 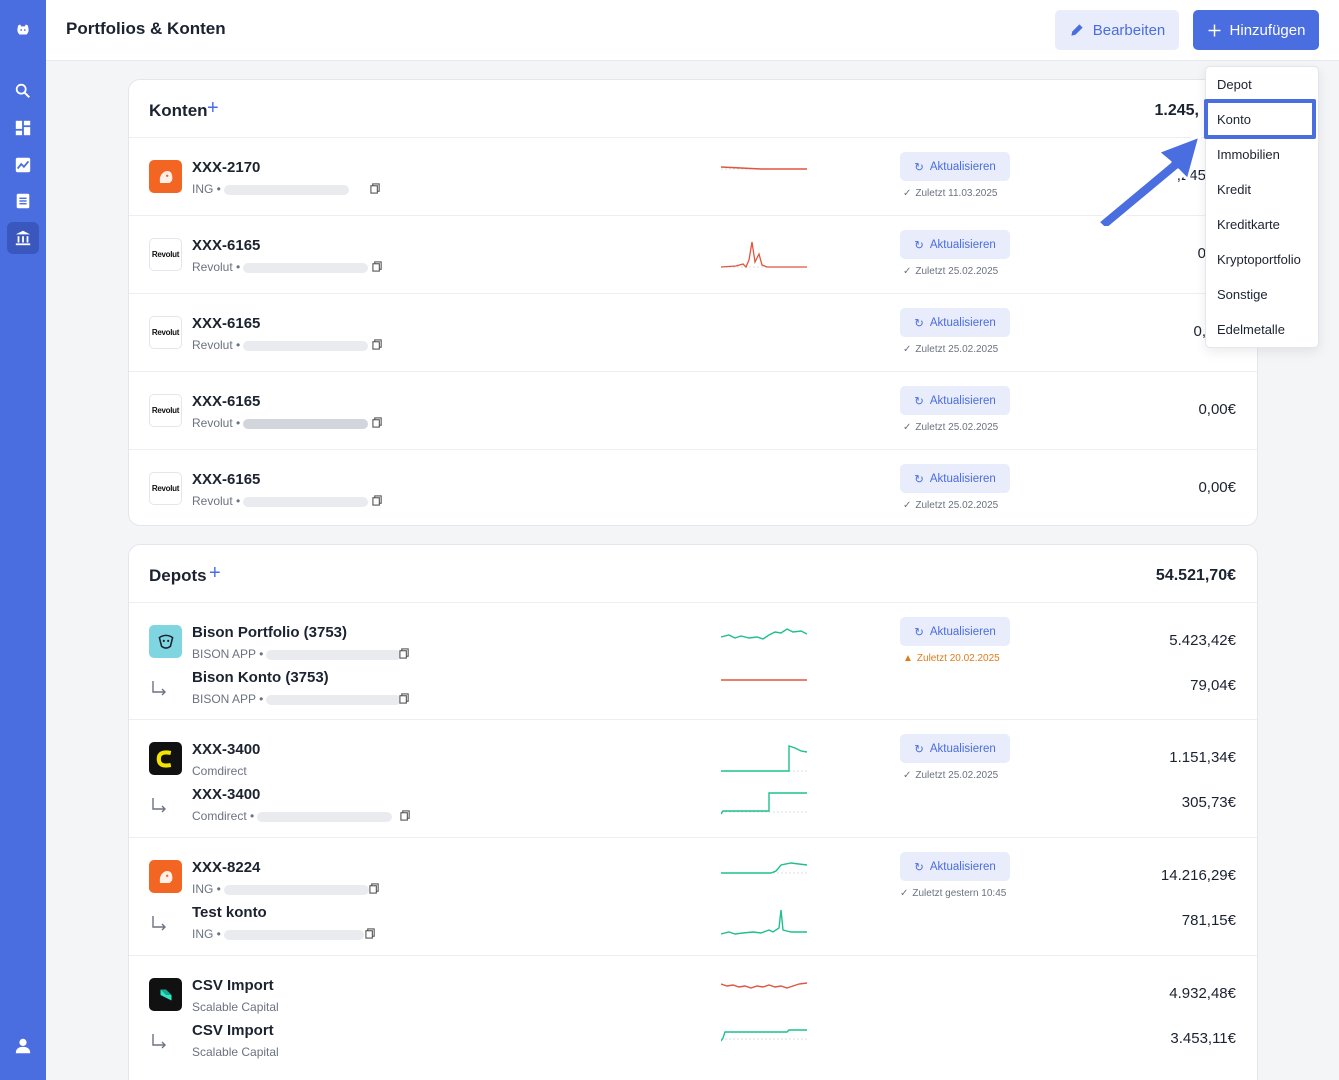 I want to click on list-icon, so click(x=23, y=201).